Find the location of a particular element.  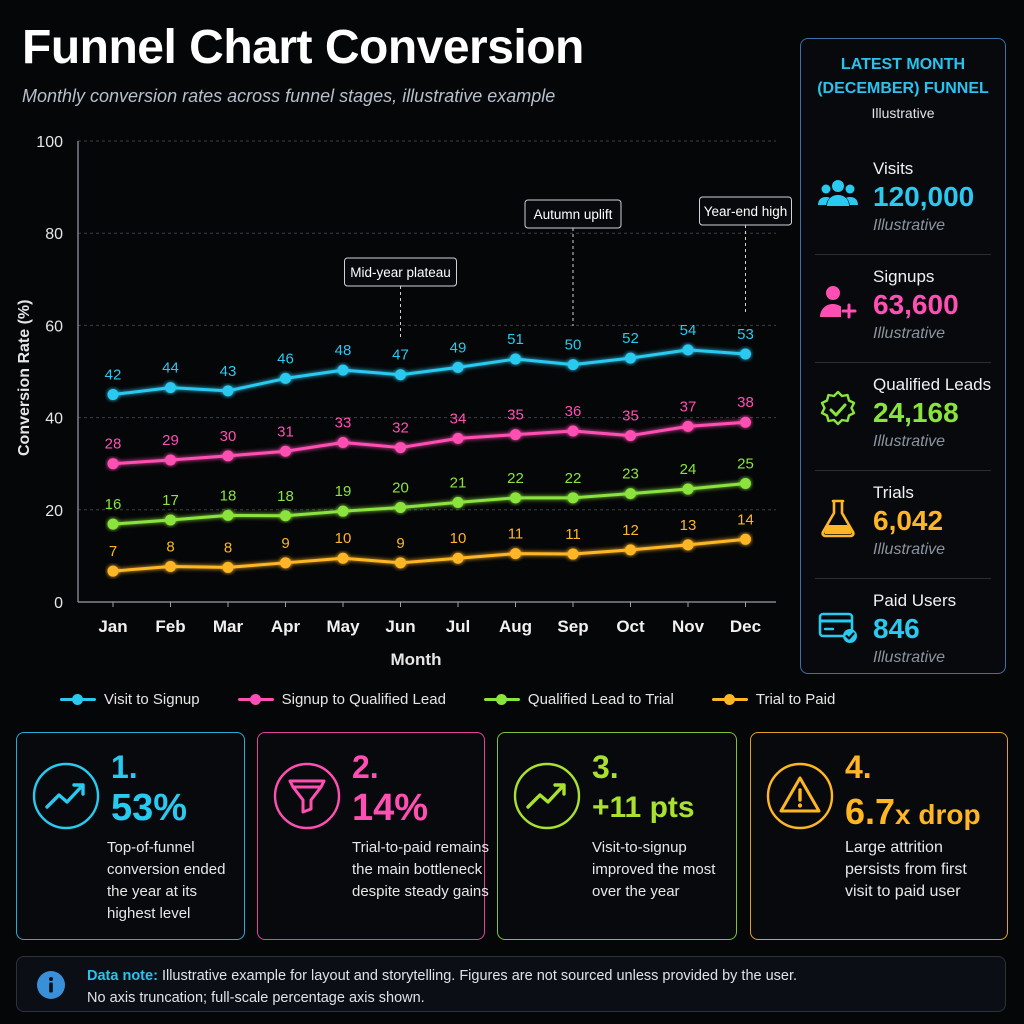

insight-stat: +11 pts is located at coordinates (643, 807).